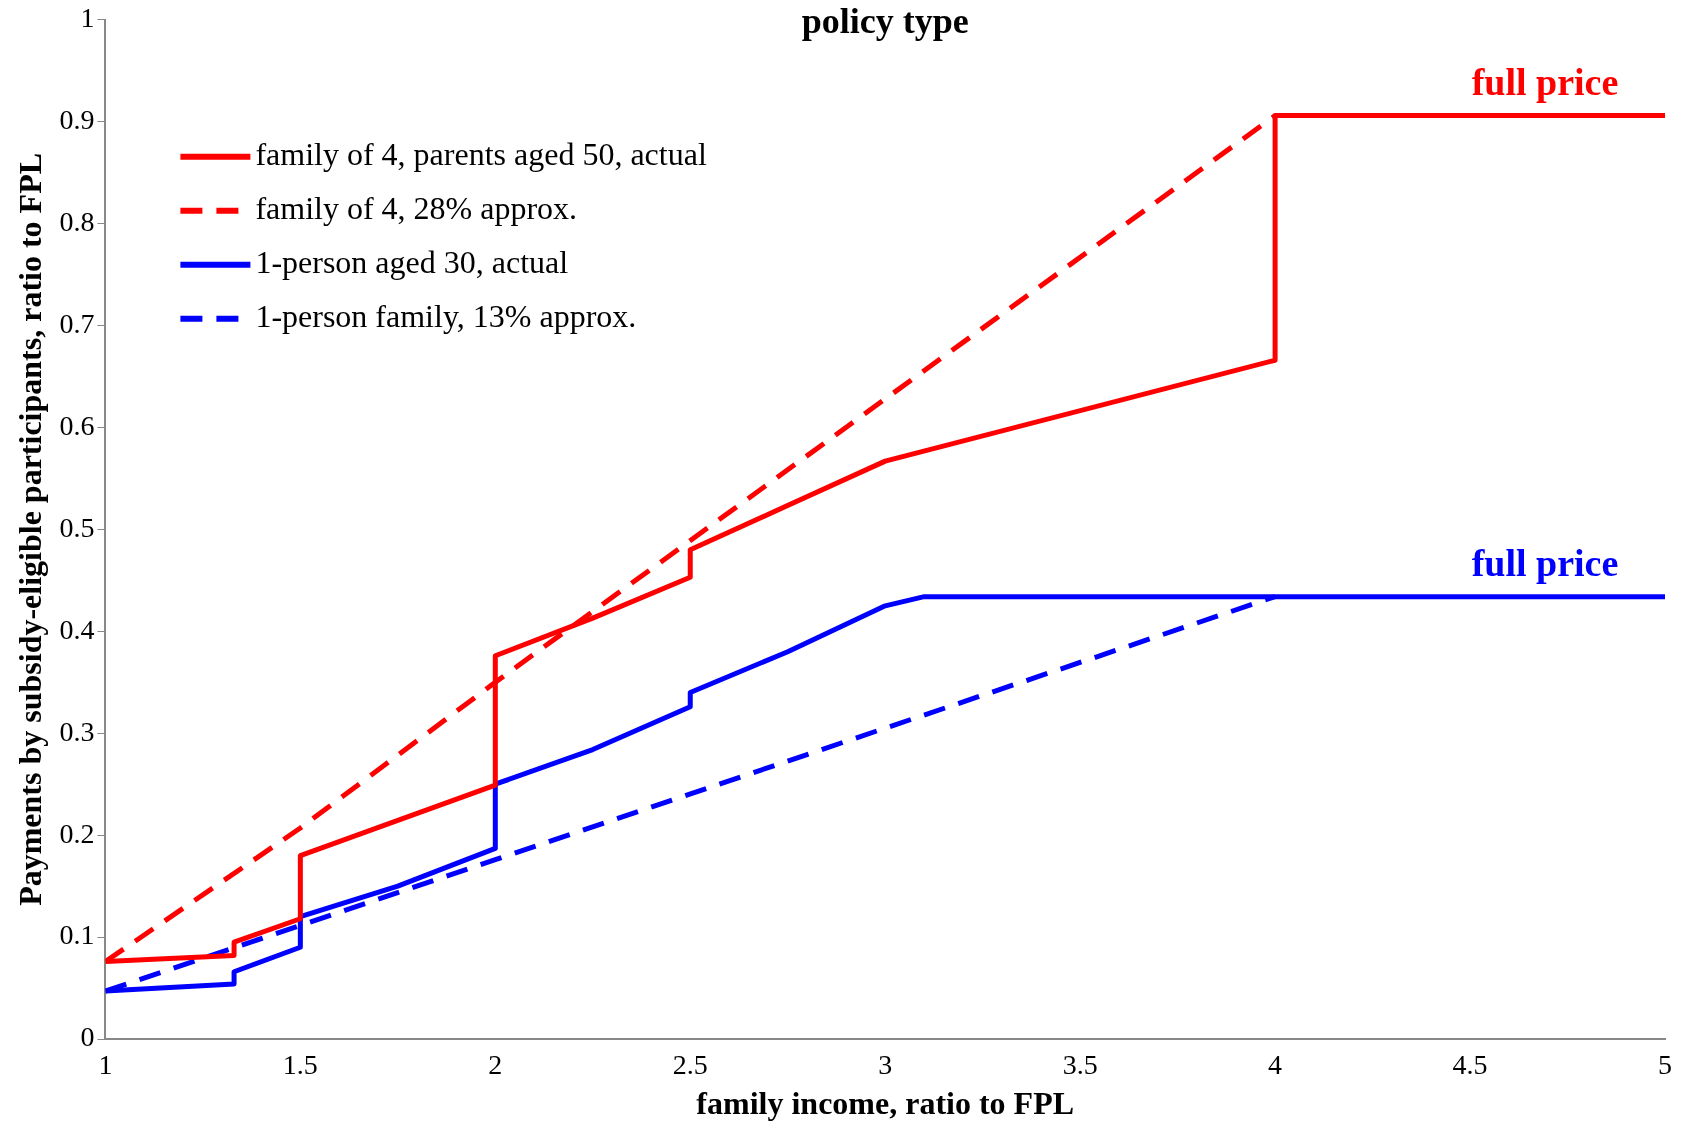 This screenshot has width=1695, height=1135. Describe the element at coordinates (690, 1065) in the screenshot. I see `x-tick-label: 2.5` at that location.